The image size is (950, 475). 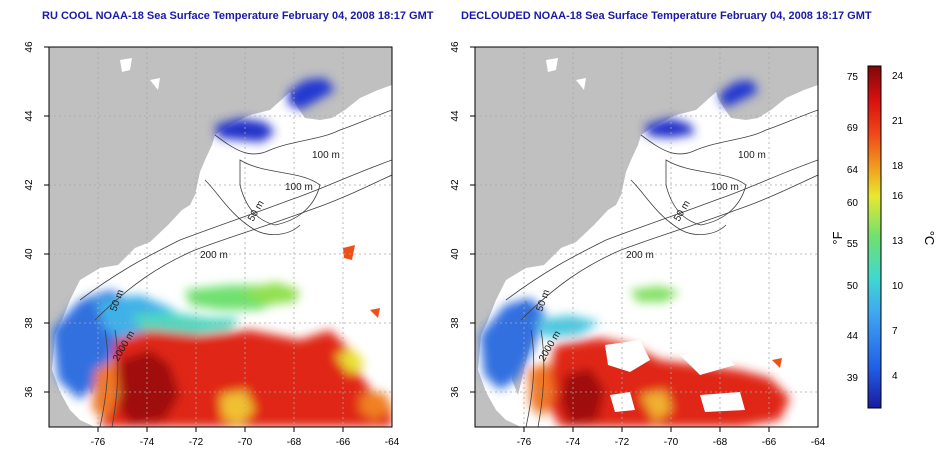 I want to click on f-tick-label: 75, so click(x=853, y=77).